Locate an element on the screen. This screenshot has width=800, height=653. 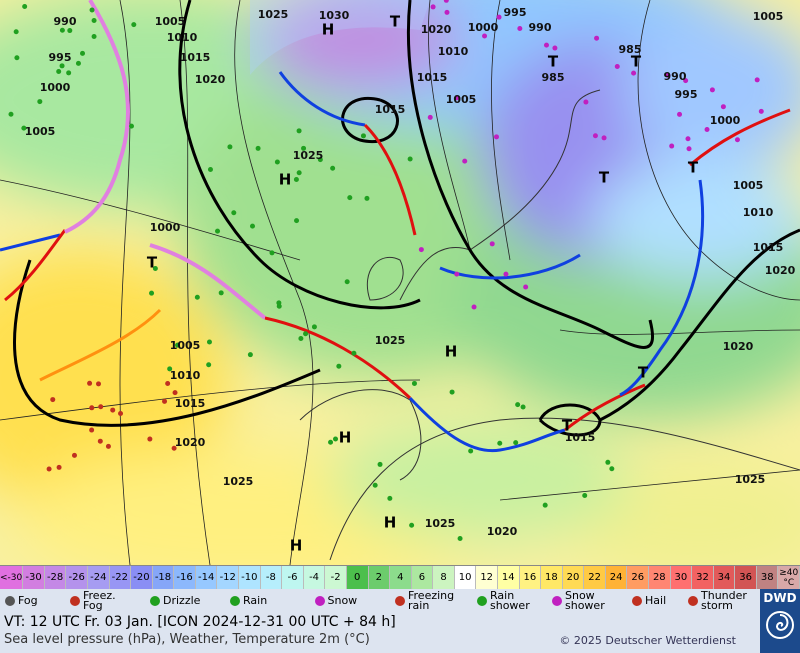
logo-text: DWD is located at coordinates (780, 598).